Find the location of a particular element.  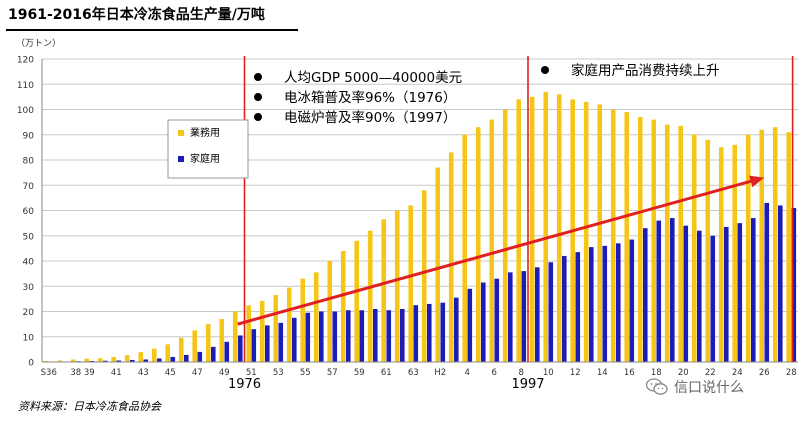

trend-arrow-head is located at coordinates (757, 181).